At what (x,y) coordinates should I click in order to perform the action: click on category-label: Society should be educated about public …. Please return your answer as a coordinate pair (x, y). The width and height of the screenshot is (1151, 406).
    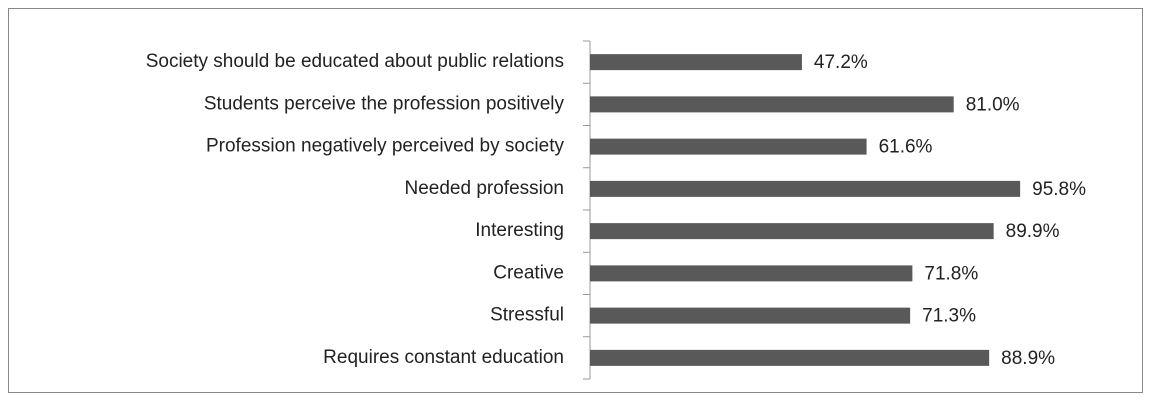
    Looking at the image, I should click on (355, 61).